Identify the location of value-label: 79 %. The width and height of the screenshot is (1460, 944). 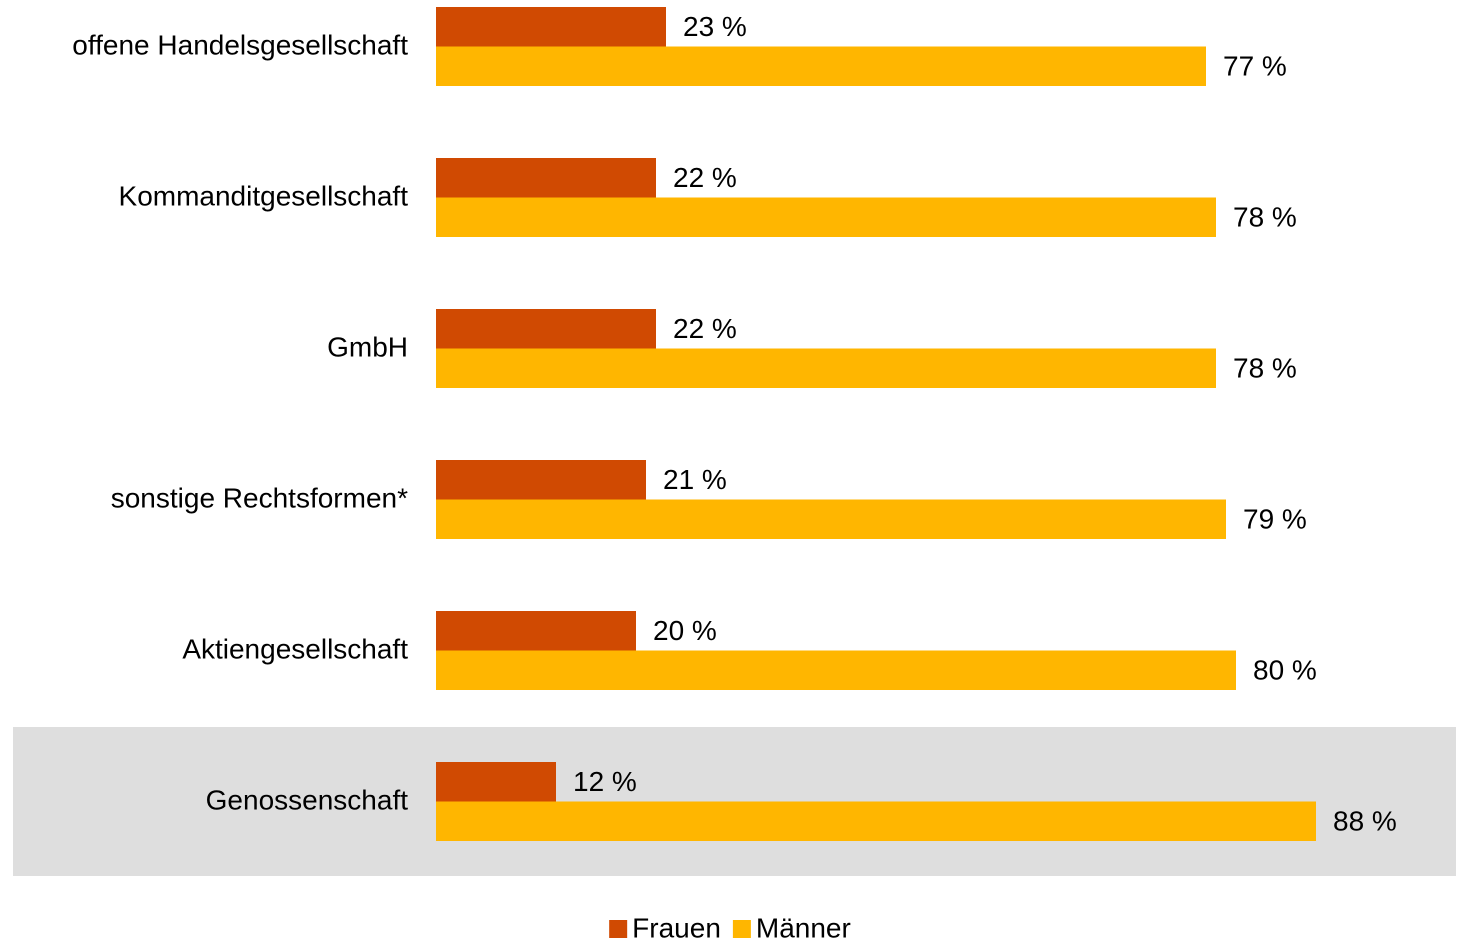
(1275, 519).